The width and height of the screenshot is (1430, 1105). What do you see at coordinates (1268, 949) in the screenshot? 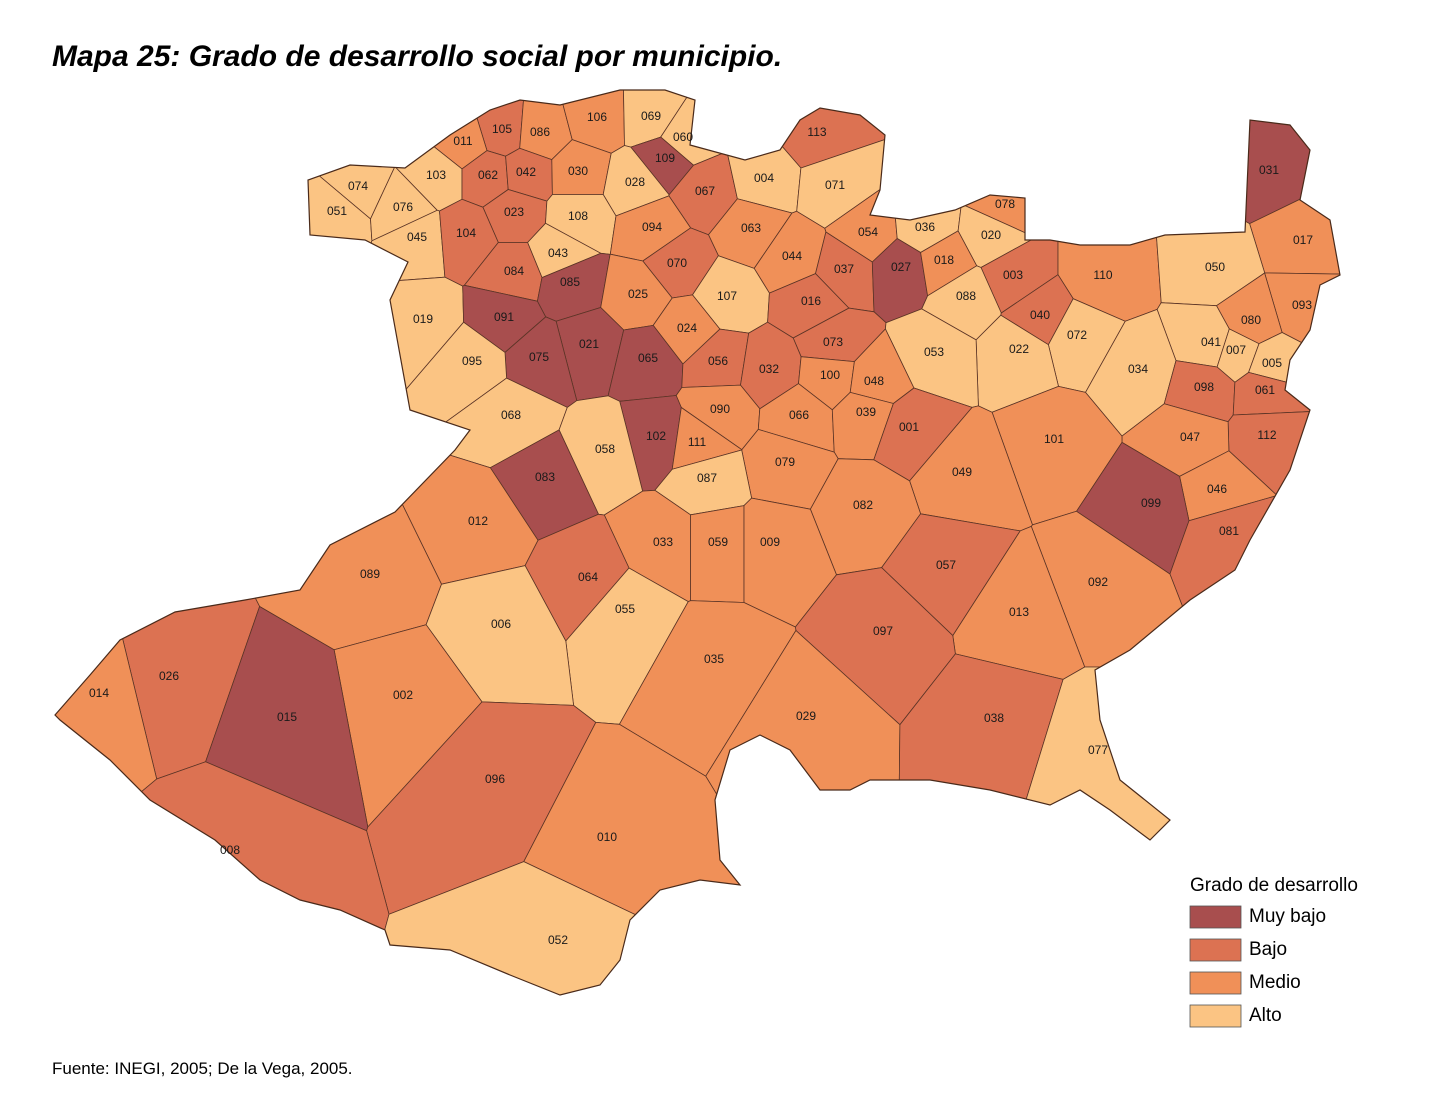
I see `legend-label: Bajo` at bounding box center [1268, 949].